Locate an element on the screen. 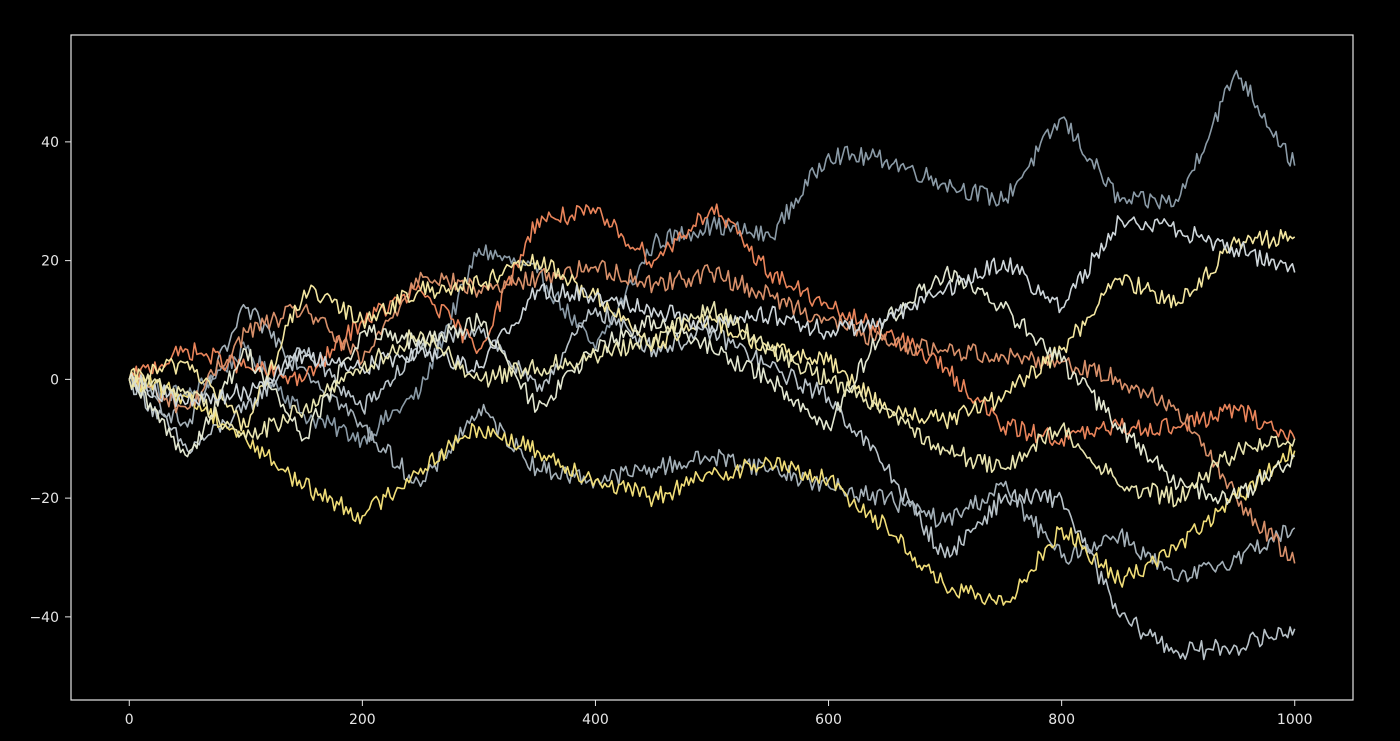 The width and height of the screenshot is (1400, 741). x-tick-label: 1000 is located at coordinates (1295, 720).